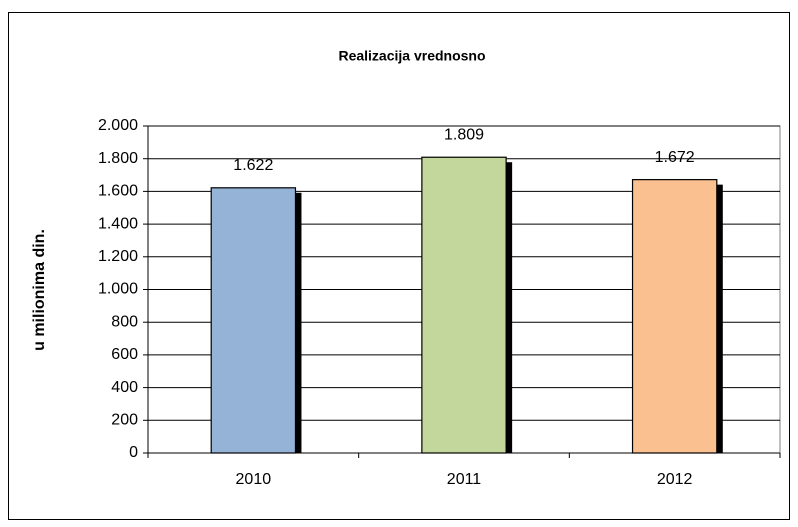 The width and height of the screenshot is (798, 527). Describe the element at coordinates (118, 256) in the screenshot. I see `y-tick-label: 1.200` at that location.